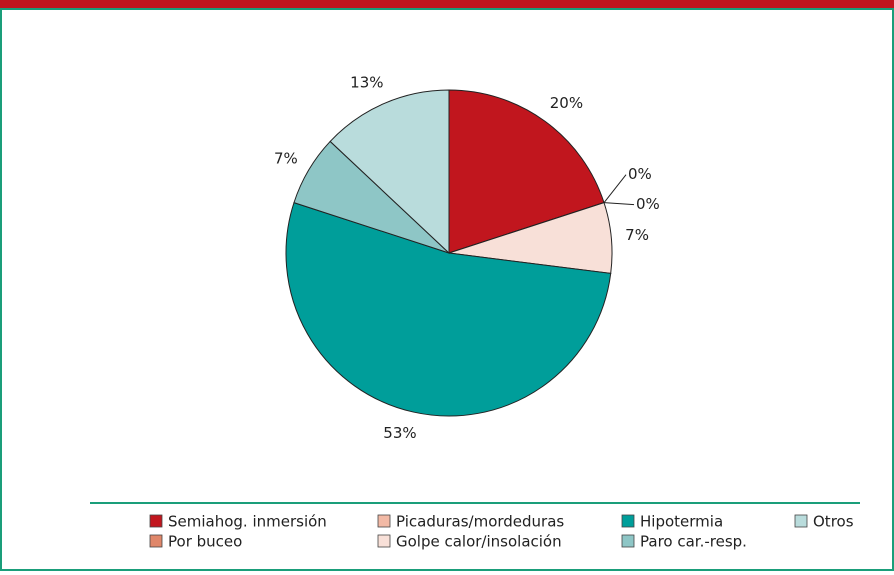 Image resolution: width=894 pixels, height=575 pixels. Describe the element at coordinates (399, 433) in the screenshot. I see `slice-label: 53%` at that location.